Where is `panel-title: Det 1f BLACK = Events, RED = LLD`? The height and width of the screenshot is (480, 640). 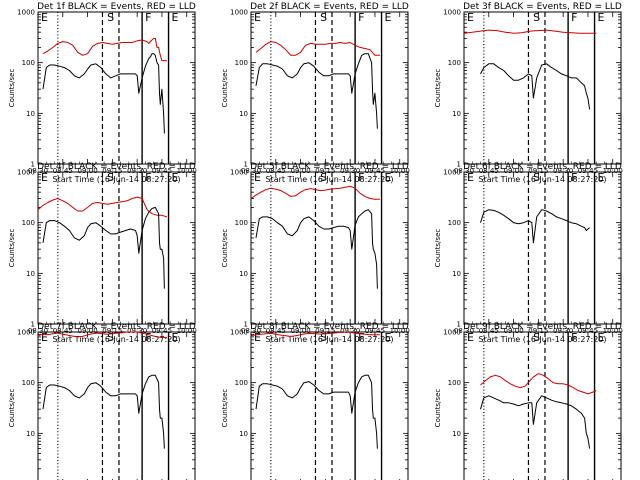
panel-title: Det 1f BLACK = Events, RED = LLD is located at coordinates (116, 7).